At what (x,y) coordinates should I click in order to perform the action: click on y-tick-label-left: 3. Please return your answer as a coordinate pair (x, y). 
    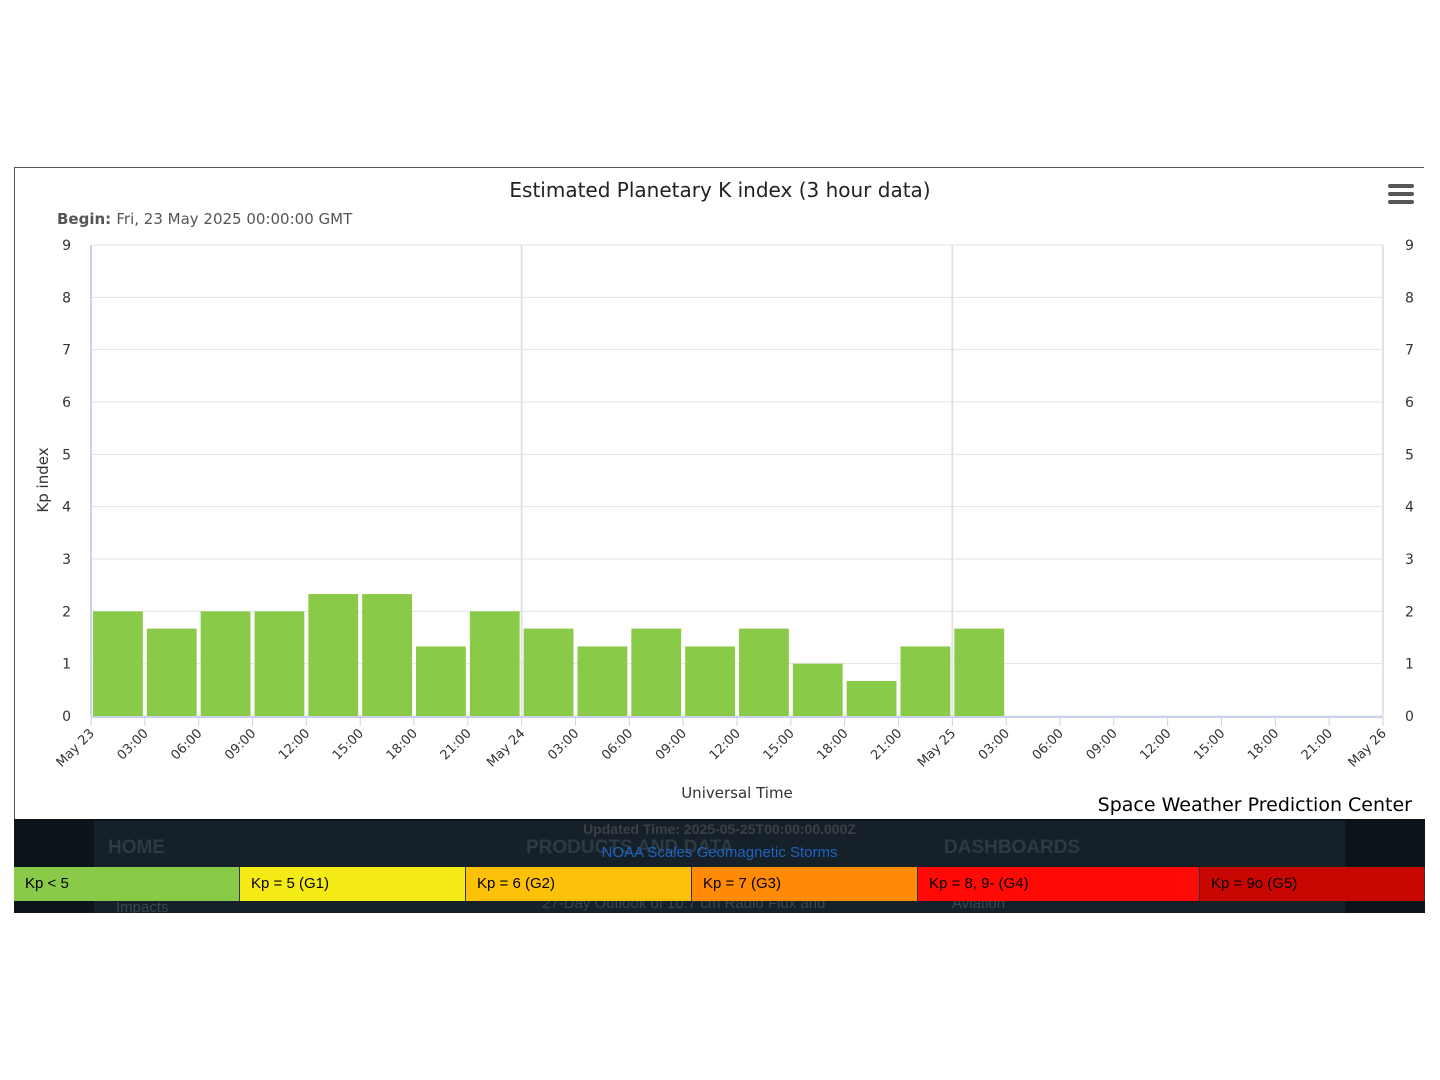
    Looking at the image, I should click on (66, 560).